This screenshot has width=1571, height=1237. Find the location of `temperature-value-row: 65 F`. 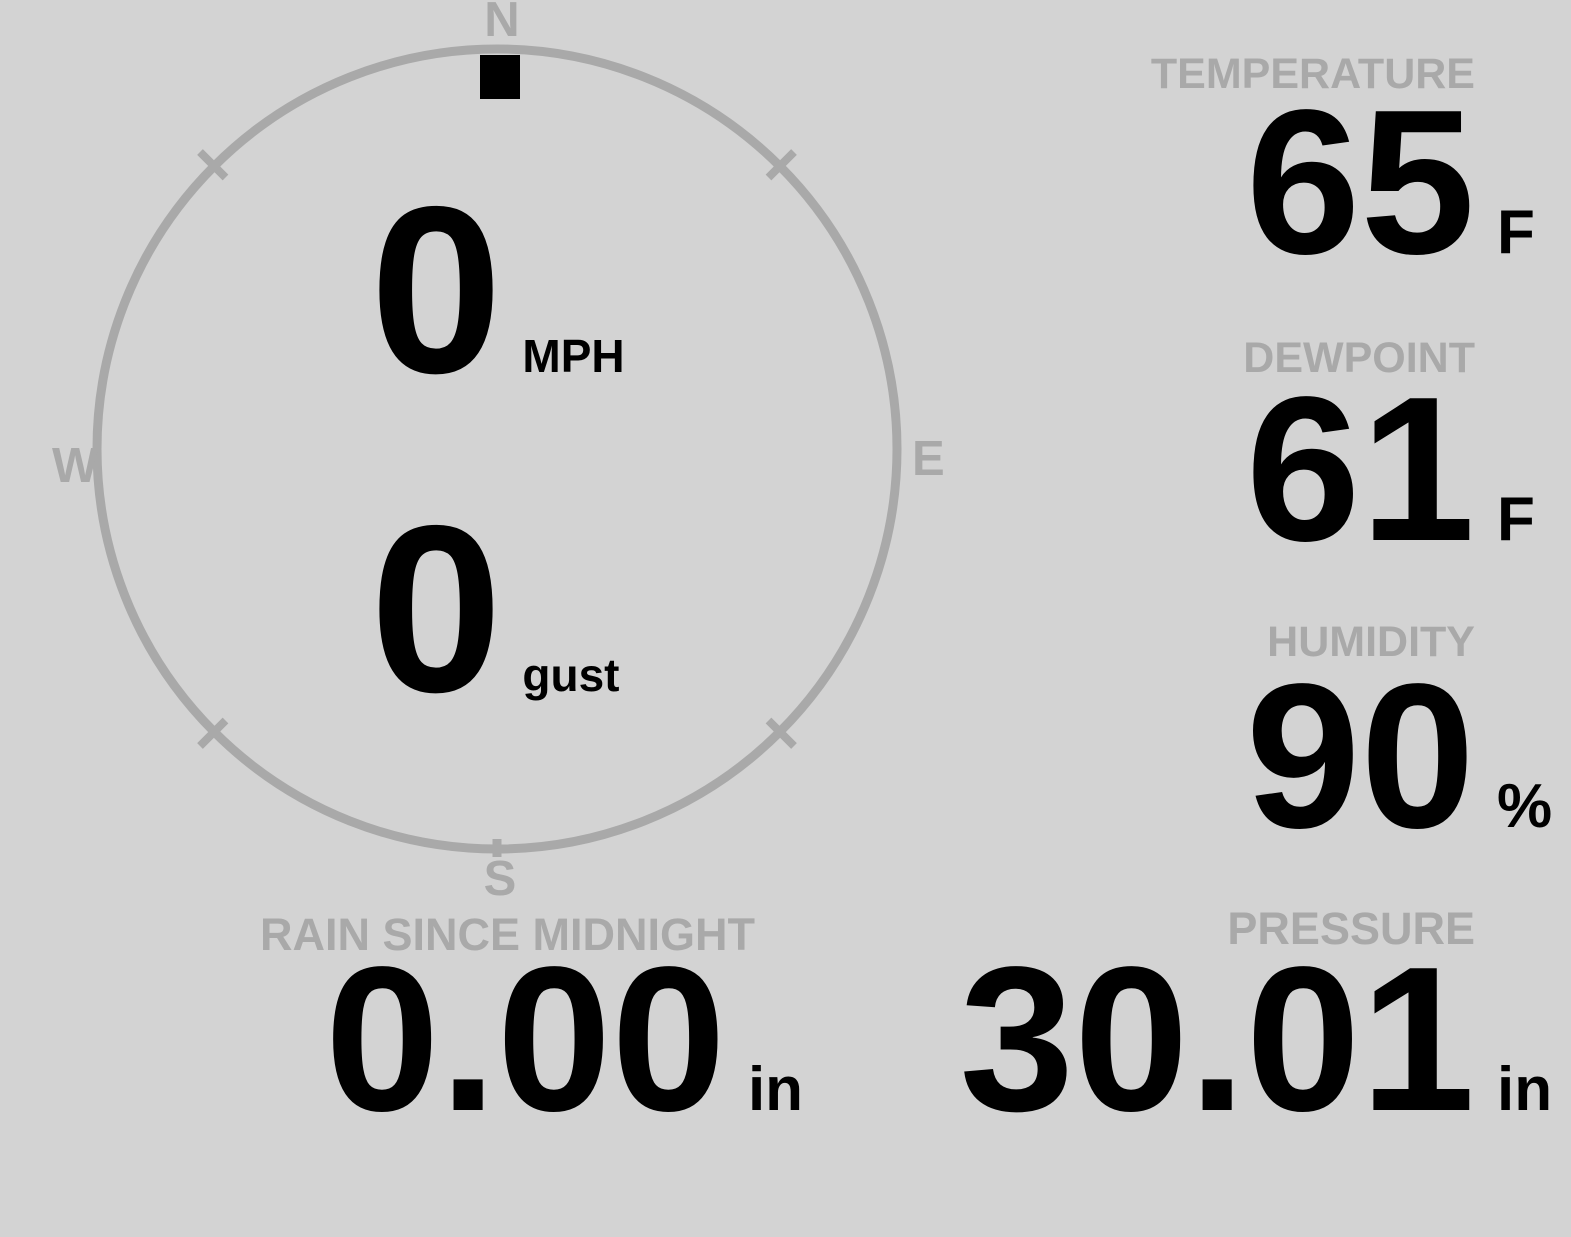

temperature-value-row: 65 F is located at coordinates (1399, 182).